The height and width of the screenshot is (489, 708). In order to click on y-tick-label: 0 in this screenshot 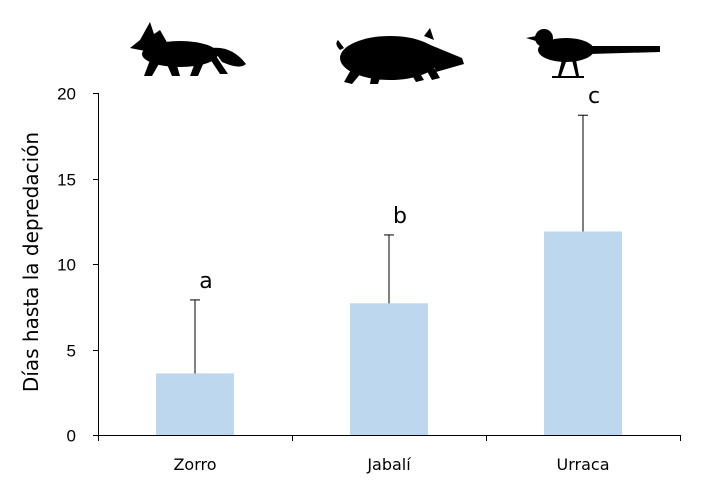, I will do `click(71, 436)`.